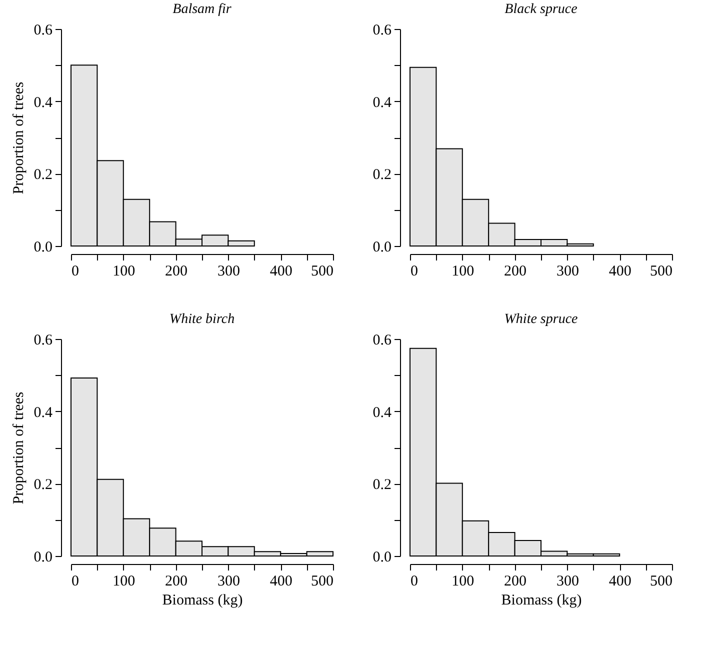  I want to click on chart-title: Balsam fir, so click(202, 9).